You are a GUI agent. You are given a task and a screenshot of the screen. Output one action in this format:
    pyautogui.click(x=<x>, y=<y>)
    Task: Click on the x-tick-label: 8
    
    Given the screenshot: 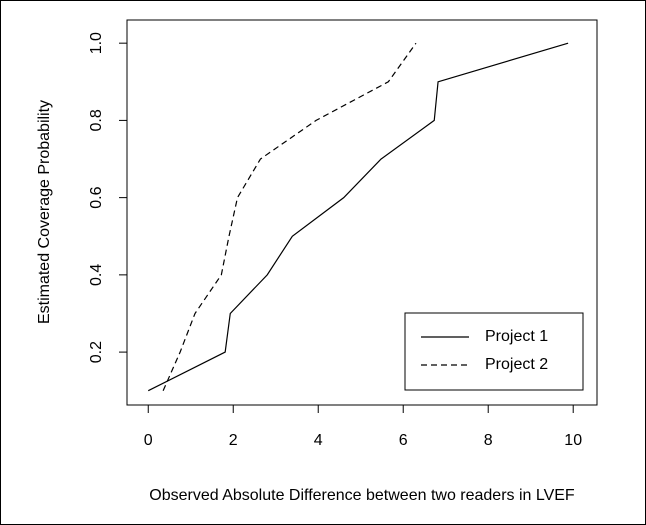 What is the action you would take?
    pyautogui.click(x=488, y=440)
    